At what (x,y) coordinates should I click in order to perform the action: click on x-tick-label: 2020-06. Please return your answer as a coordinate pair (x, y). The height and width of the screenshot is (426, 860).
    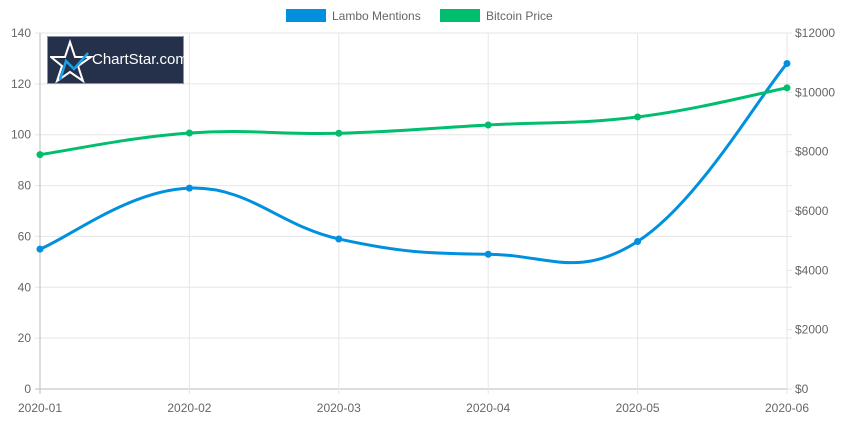
    Looking at the image, I should click on (787, 408).